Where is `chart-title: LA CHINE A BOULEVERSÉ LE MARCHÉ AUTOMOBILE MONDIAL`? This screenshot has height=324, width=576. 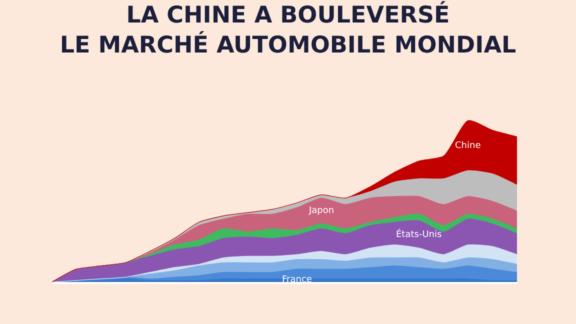
chart-title: LA CHINE A BOULEVERSÉ LE MARCHÉ AUTOMOBILE MONDIAL is located at coordinates (288, 29).